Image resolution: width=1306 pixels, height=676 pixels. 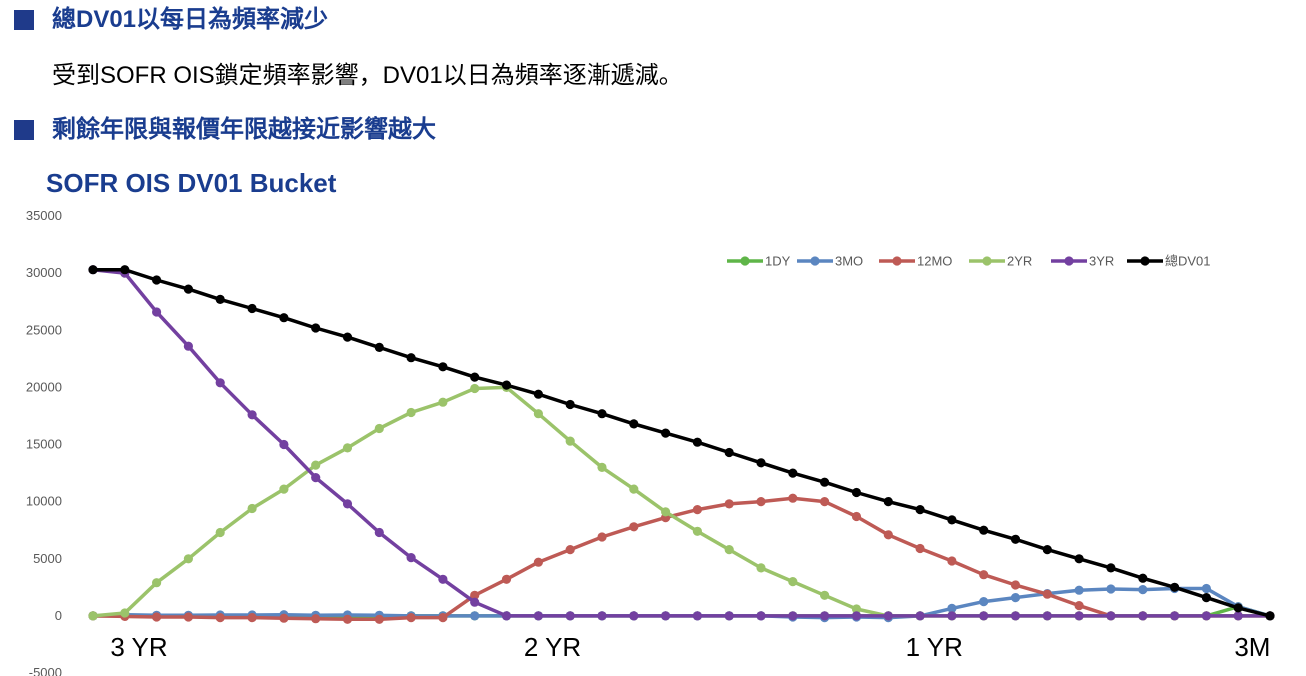 I want to click on y-tick-label: -5000, so click(x=45, y=670).